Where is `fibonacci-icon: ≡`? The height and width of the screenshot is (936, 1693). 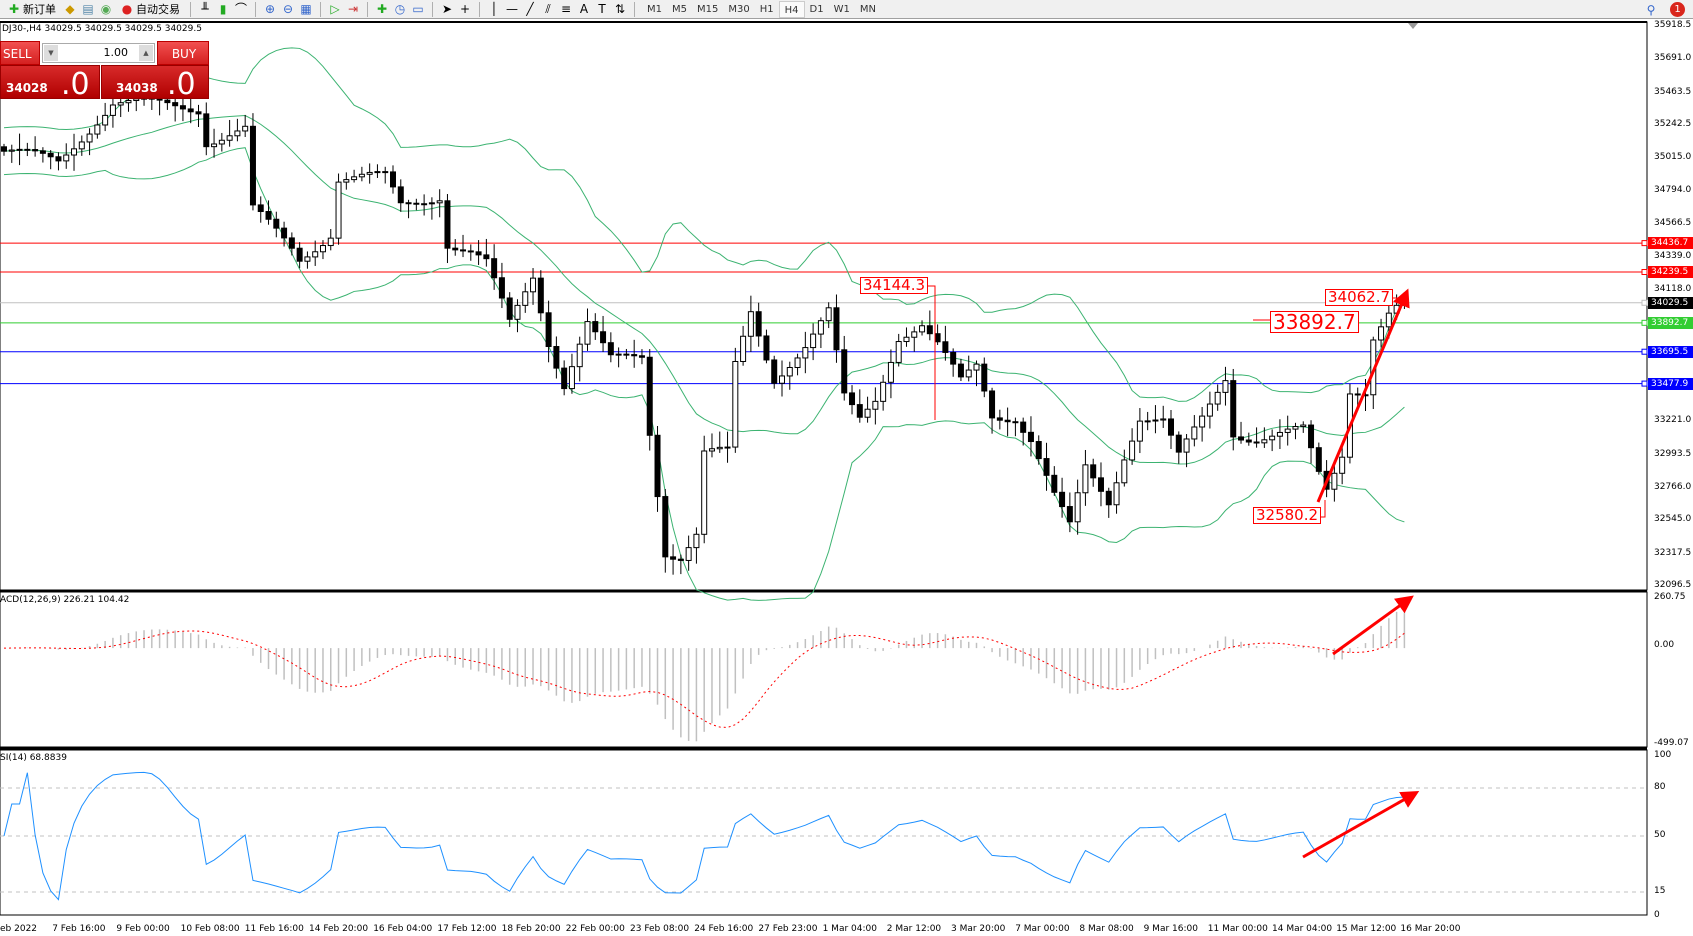
fibonacci-icon: ≡ is located at coordinates (566, 9).